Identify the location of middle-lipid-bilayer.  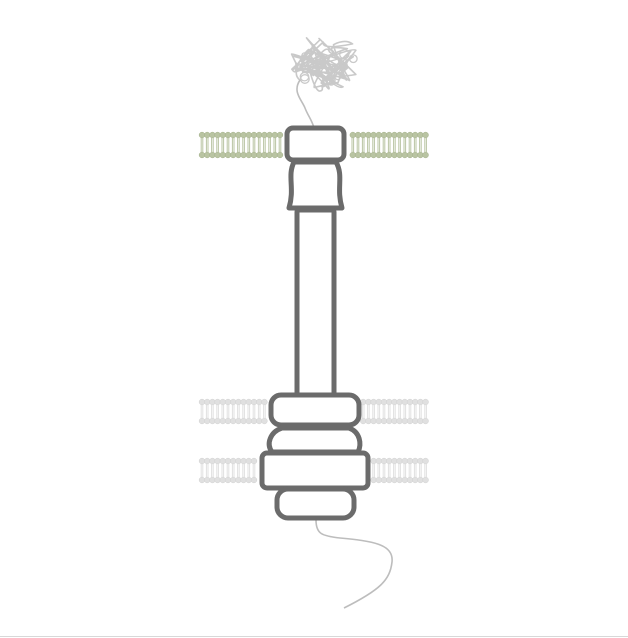
(313, 411).